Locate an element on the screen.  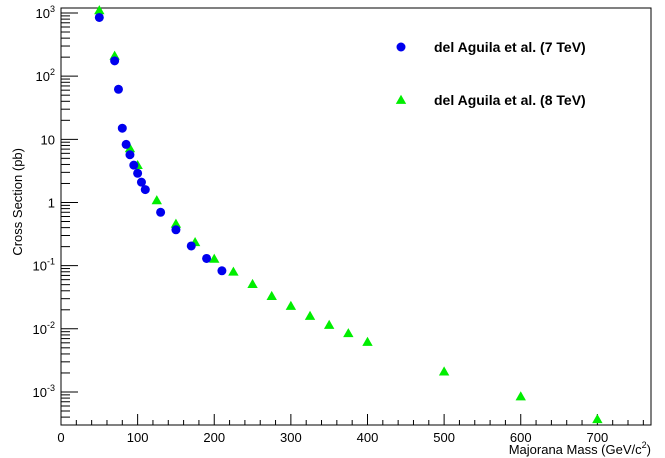
legend-label-7tev: del Aguila et al. (7 TeV) is located at coordinates (510, 47).